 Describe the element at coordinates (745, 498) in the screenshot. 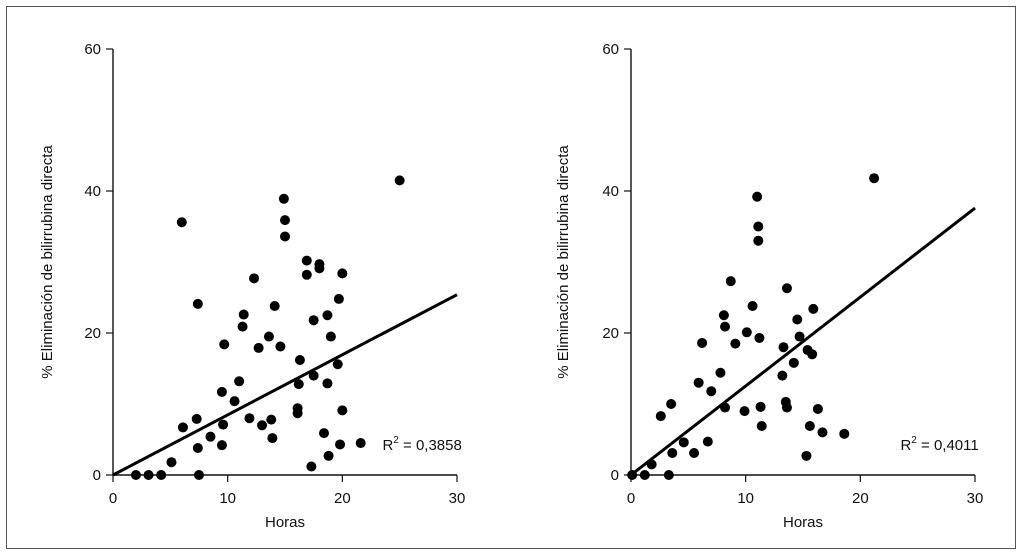

I see `x-tick-label: 10` at that location.